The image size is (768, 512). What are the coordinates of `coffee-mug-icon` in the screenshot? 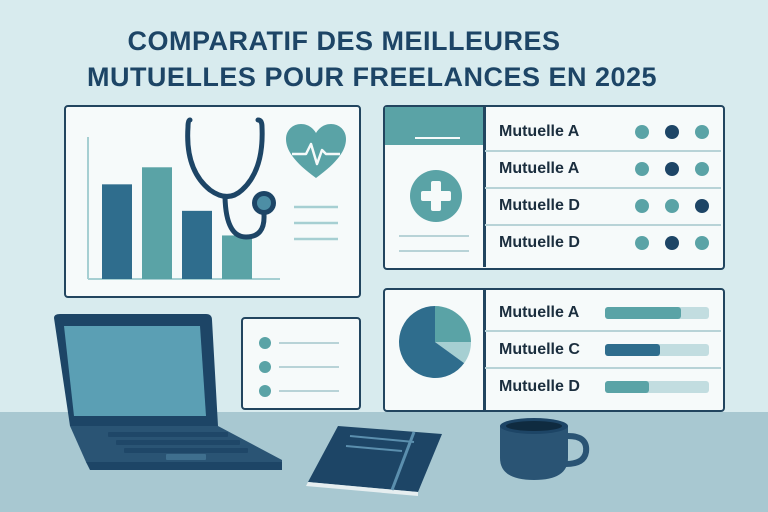 It's located at (545, 449).